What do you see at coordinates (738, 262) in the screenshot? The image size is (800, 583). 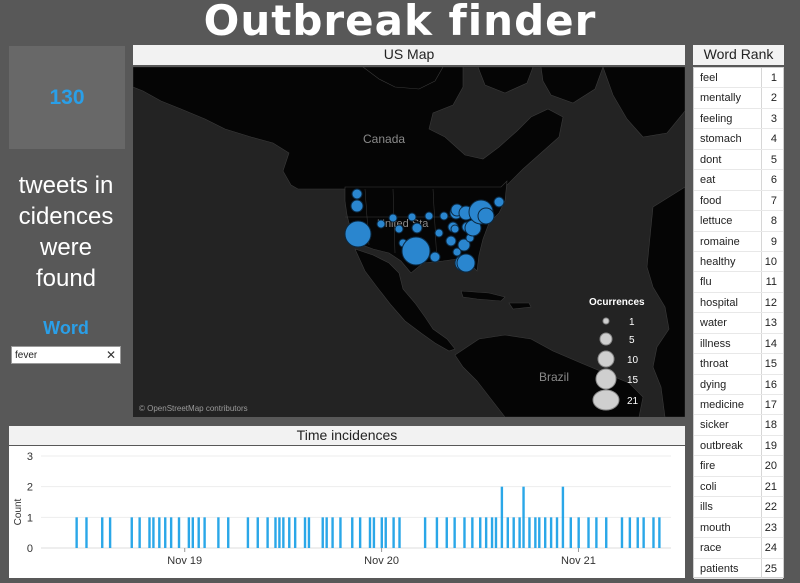 I see `word-rank-row: healthy 10` at bounding box center [738, 262].